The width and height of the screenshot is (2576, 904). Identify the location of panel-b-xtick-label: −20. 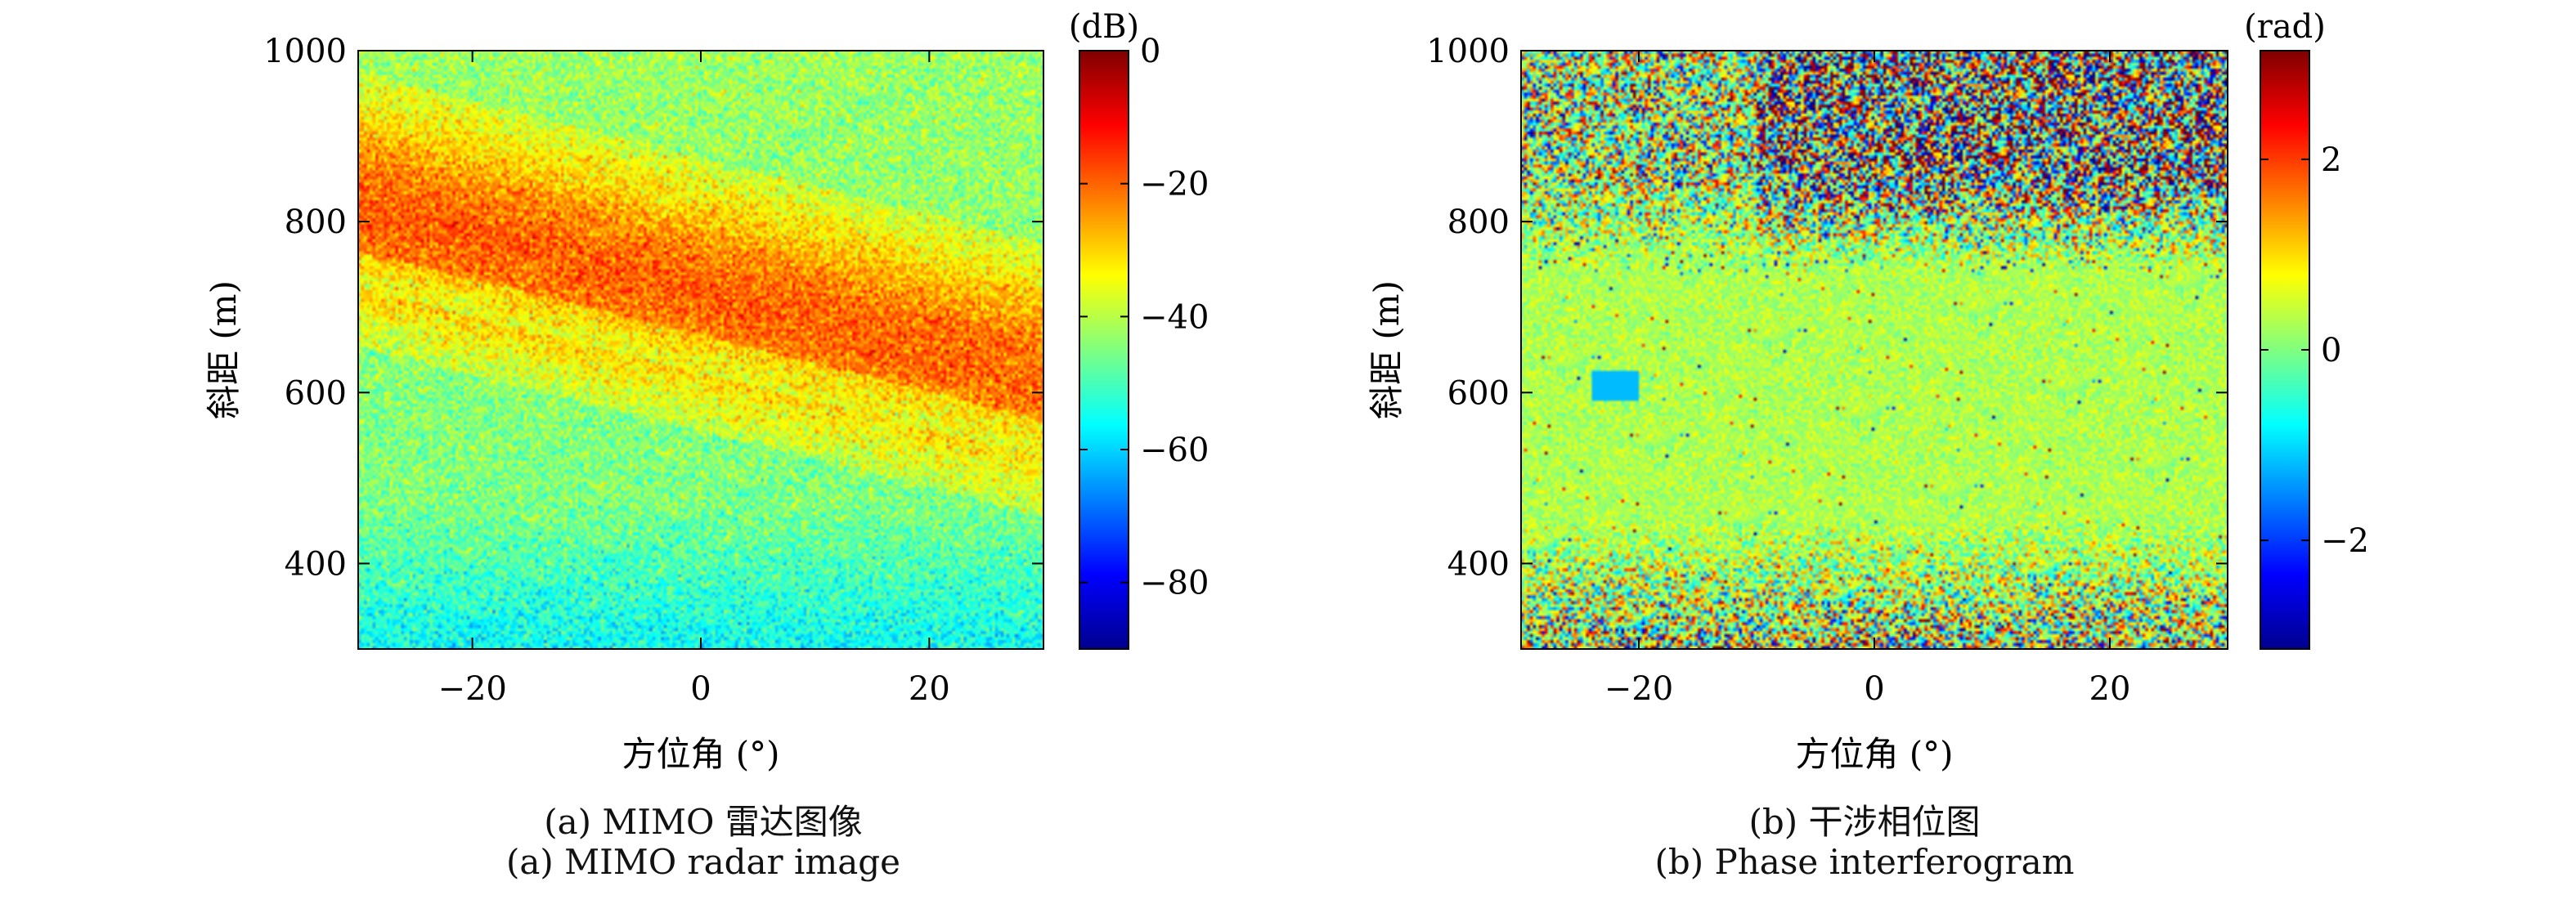
(1638, 689).